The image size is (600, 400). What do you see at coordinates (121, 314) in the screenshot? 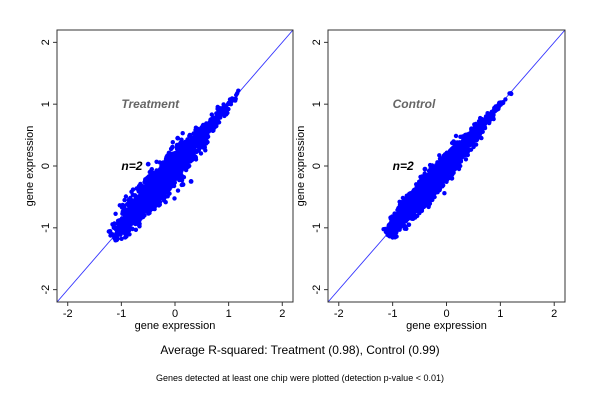
I see `x-tick-label: -1` at bounding box center [121, 314].